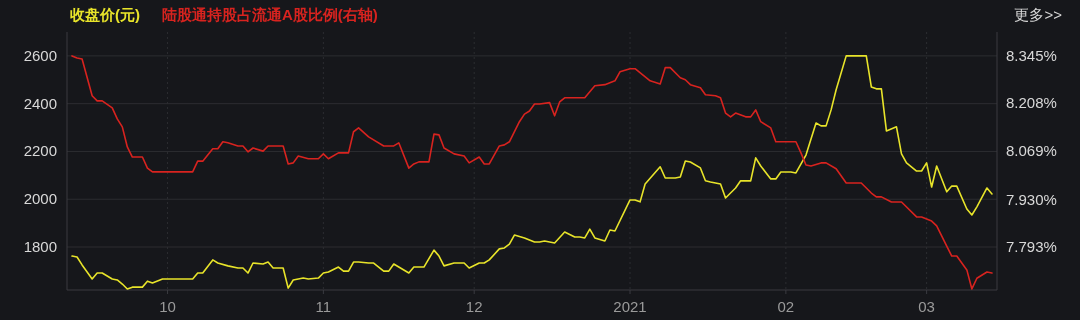  Describe the element at coordinates (323, 306) in the screenshot. I see `x-tick-label: 11` at that location.